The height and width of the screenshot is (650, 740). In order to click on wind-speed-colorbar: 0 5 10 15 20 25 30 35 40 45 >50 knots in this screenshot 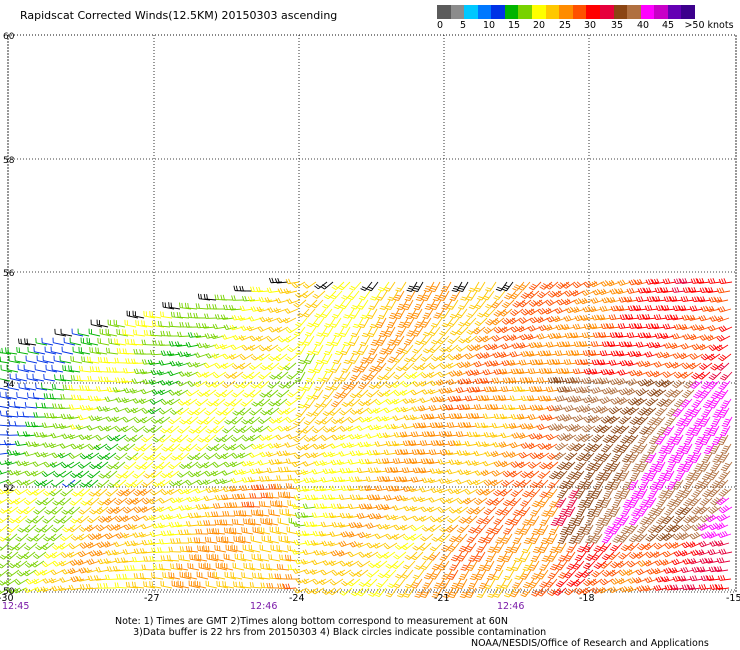, I will do `click(587, 19)`.